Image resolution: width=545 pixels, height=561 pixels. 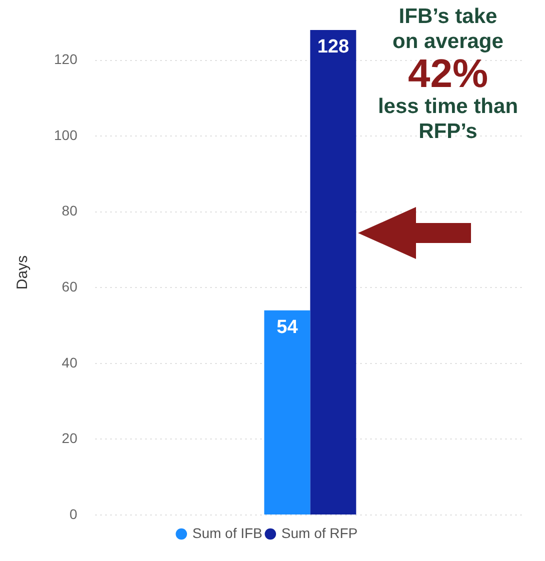 What do you see at coordinates (319, 532) in the screenshot?
I see `legend-label: Sum of RFP` at bounding box center [319, 532].